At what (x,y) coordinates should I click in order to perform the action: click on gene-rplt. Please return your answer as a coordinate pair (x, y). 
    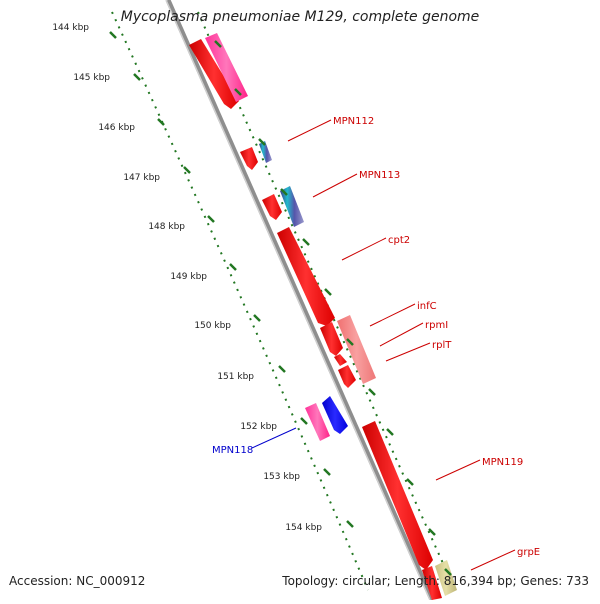
    Looking at the image, I should click on (345, 371).